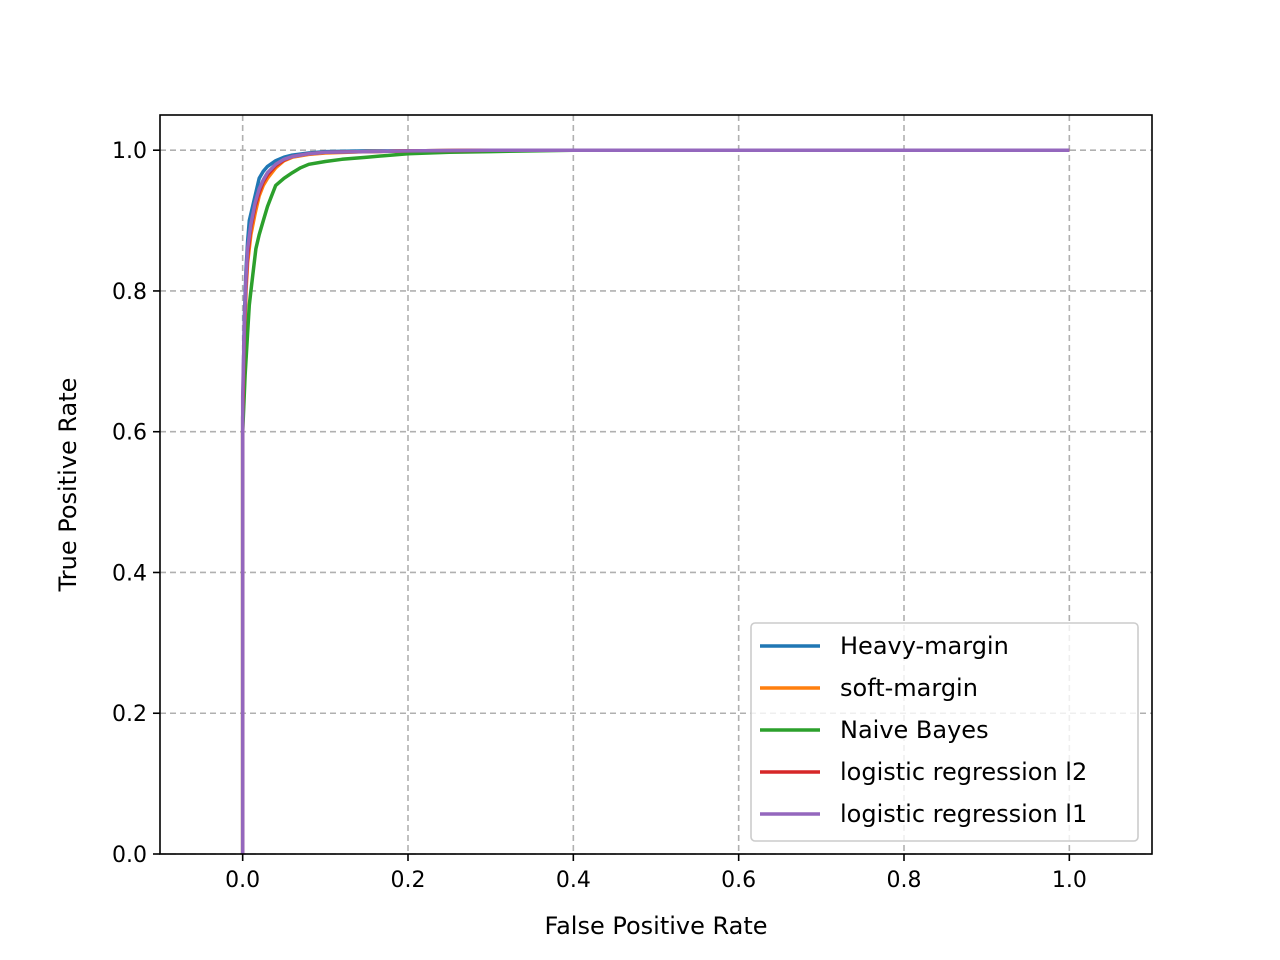  I want to click on legend-box, so click(944, 732).